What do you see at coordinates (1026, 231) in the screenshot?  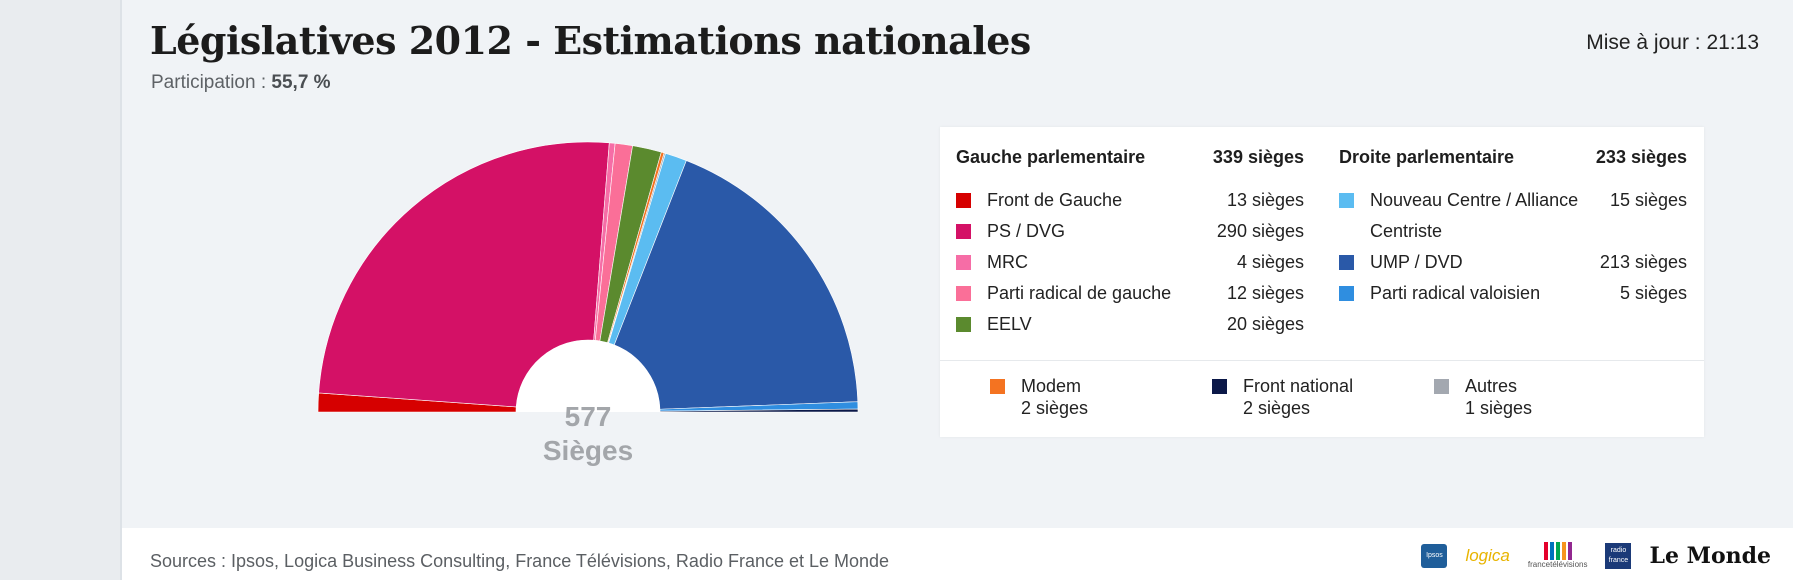 I see `legend-item-name: PS / DVG` at bounding box center [1026, 231].